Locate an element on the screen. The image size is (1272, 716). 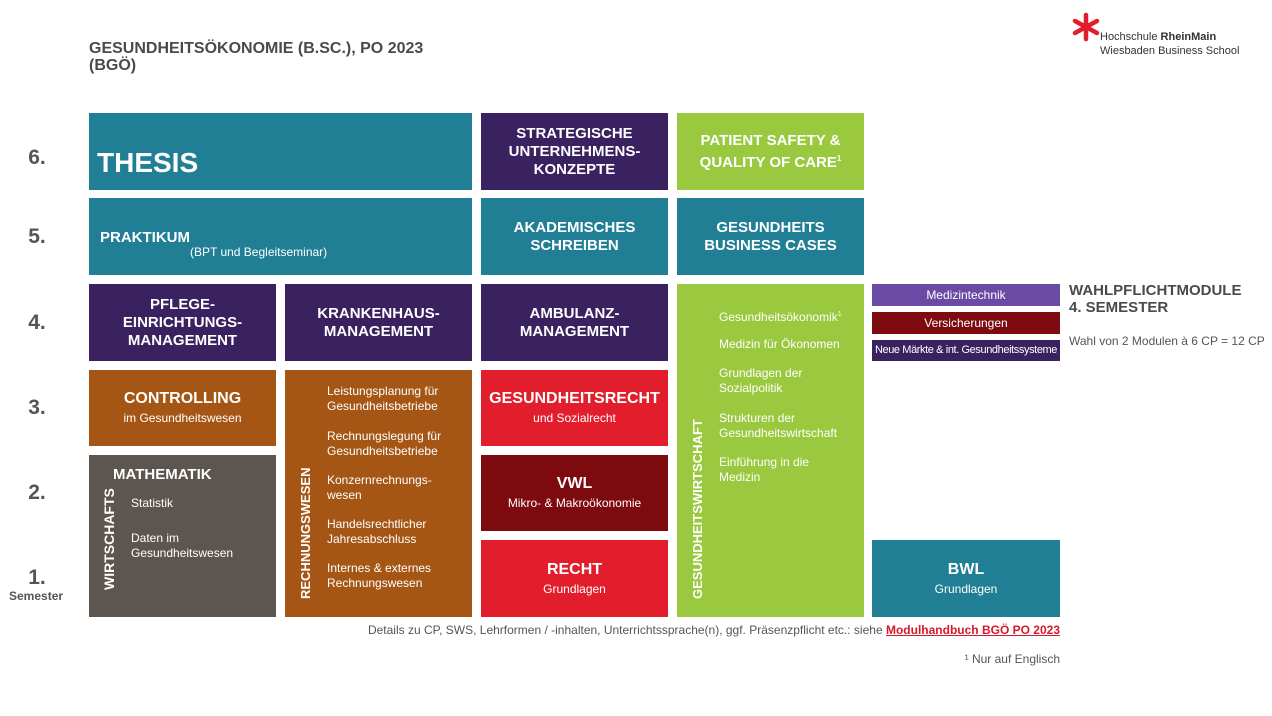
module-vwl-subtitle: Mikro- & Makroökonomie is located at coordinates (574, 503).